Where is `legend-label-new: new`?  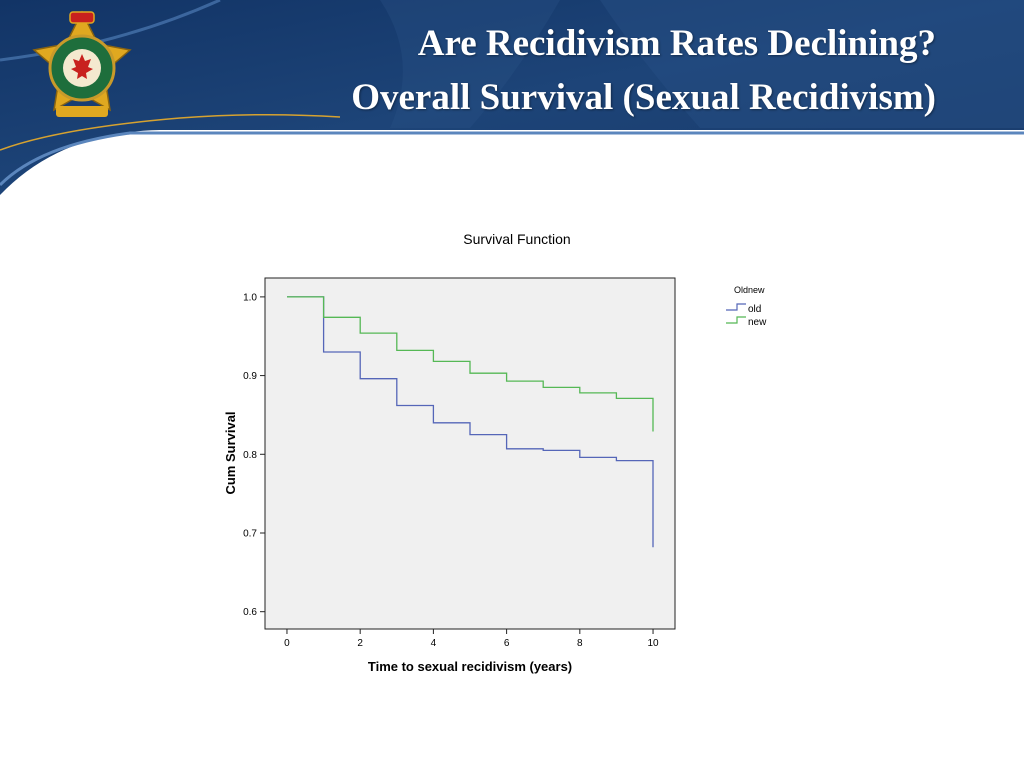
legend-label-new: new is located at coordinates (757, 322).